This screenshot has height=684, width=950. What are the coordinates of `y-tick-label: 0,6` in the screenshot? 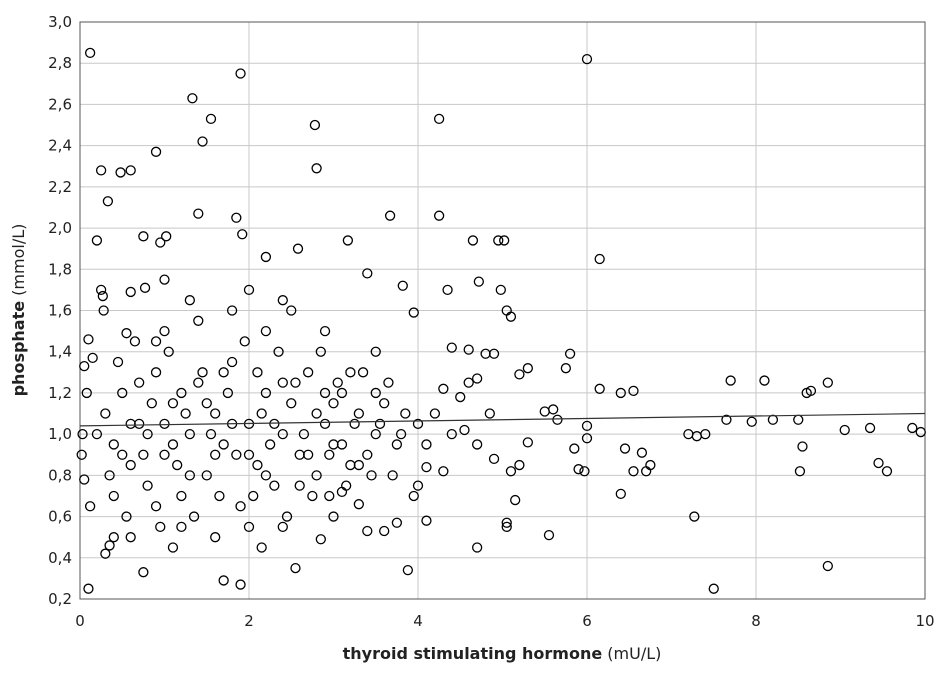 It's located at (60, 517).